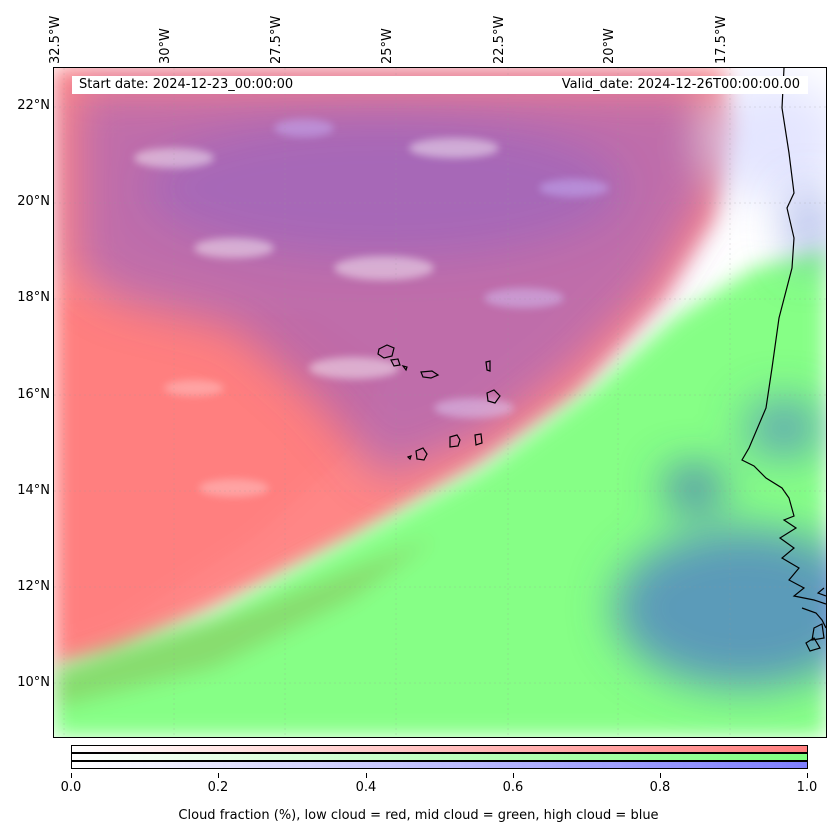 The width and height of the screenshot is (837, 836). Describe the element at coordinates (386, 351) in the screenshot. I see `island-santo-antao` at that location.